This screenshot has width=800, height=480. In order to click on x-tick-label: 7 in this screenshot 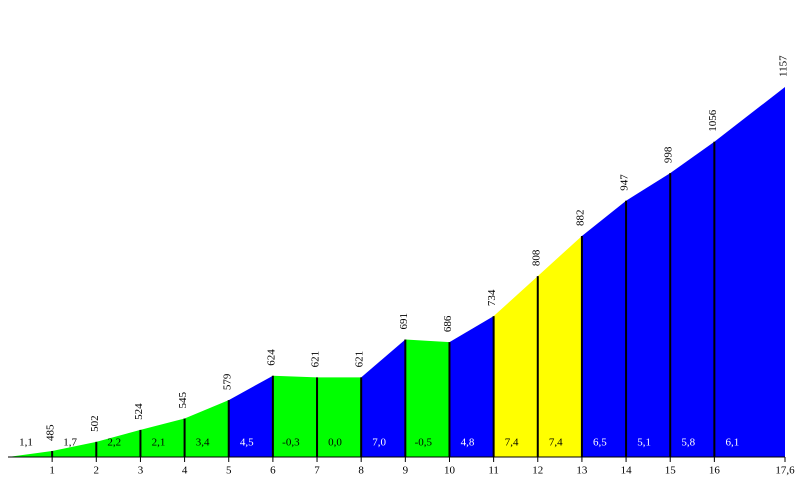, I will do `click(317, 471)`.